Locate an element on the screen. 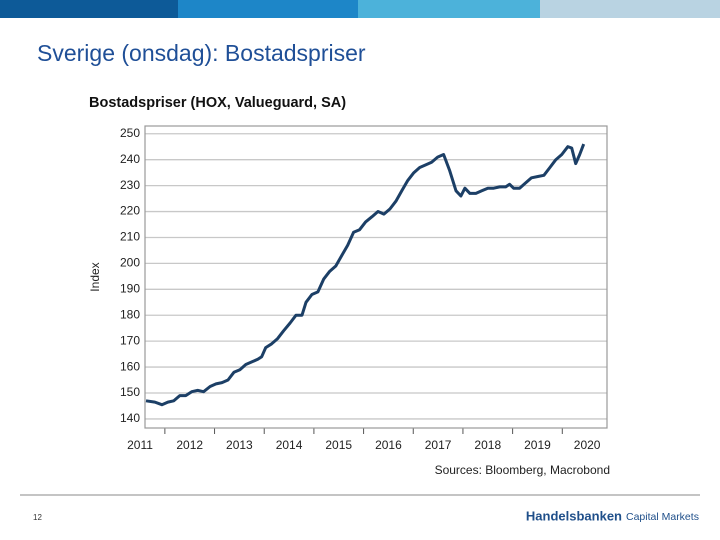 This screenshot has width=720, height=540. y-tick-label: 250 is located at coordinates (130, 133).